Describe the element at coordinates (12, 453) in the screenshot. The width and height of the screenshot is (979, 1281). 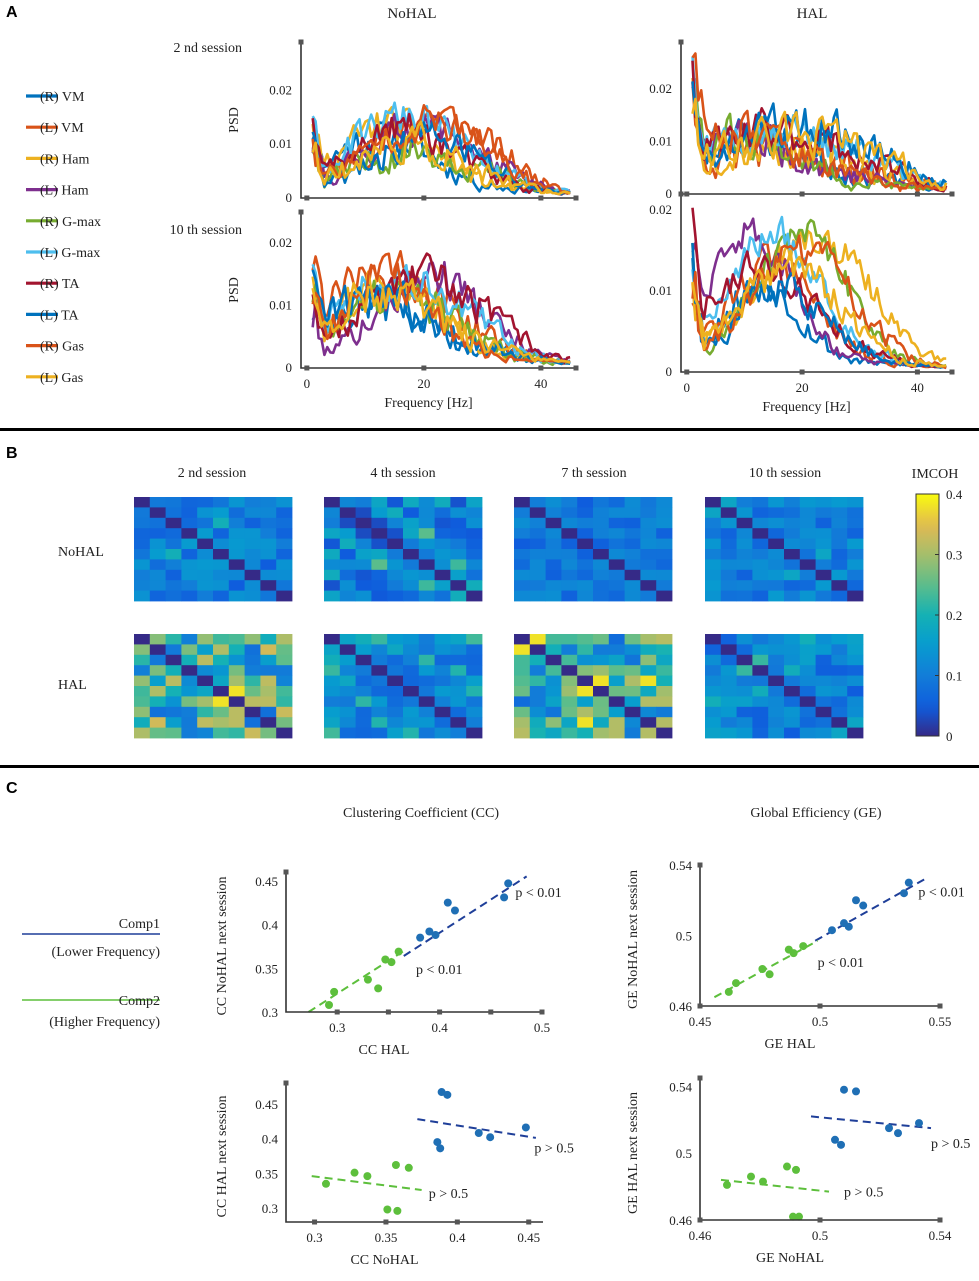
I see `panel-letter-b: B` at that location.